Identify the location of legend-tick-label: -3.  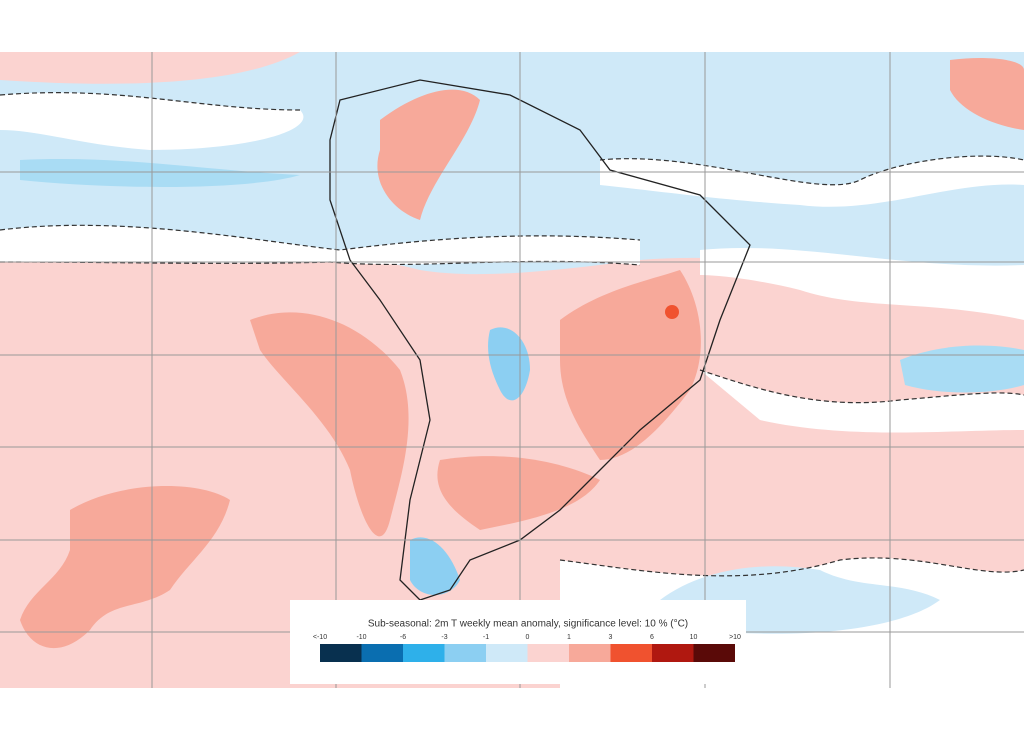
(444, 637).